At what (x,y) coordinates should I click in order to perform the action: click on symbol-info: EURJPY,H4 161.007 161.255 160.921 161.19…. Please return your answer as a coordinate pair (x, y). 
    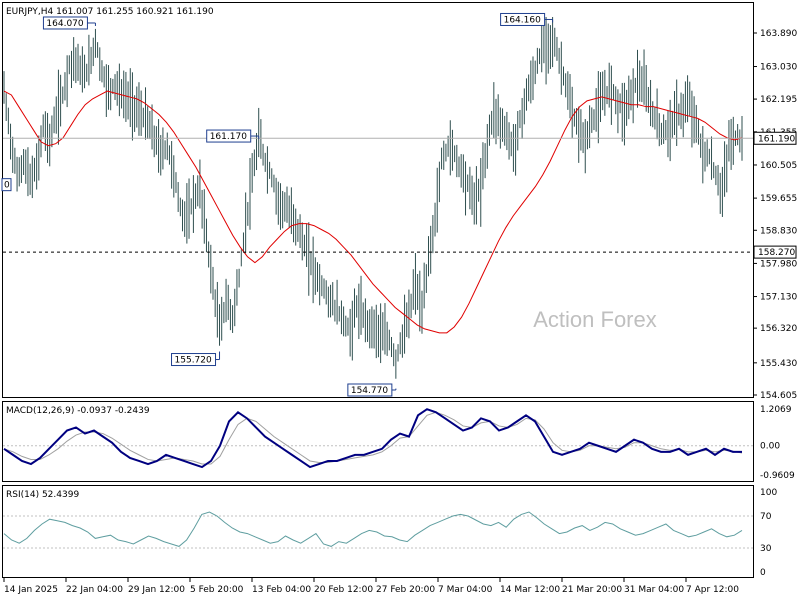
    Looking at the image, I should click on (110, 12).